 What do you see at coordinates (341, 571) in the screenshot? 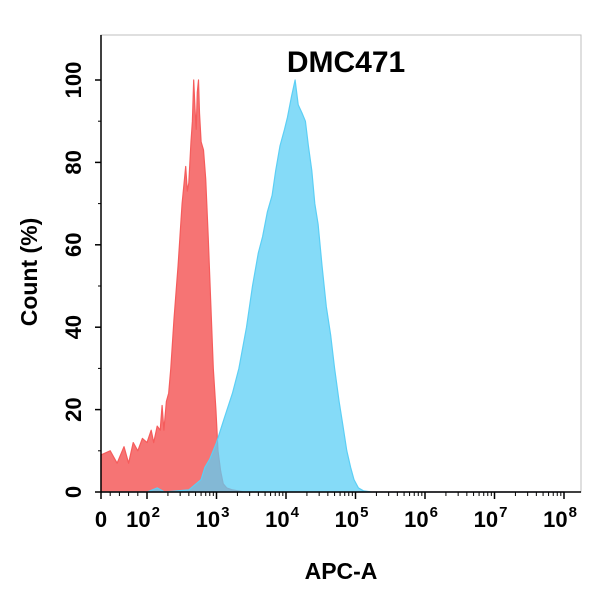
I see `x-axis-label: APC-A` at bounding box center [341, 571].